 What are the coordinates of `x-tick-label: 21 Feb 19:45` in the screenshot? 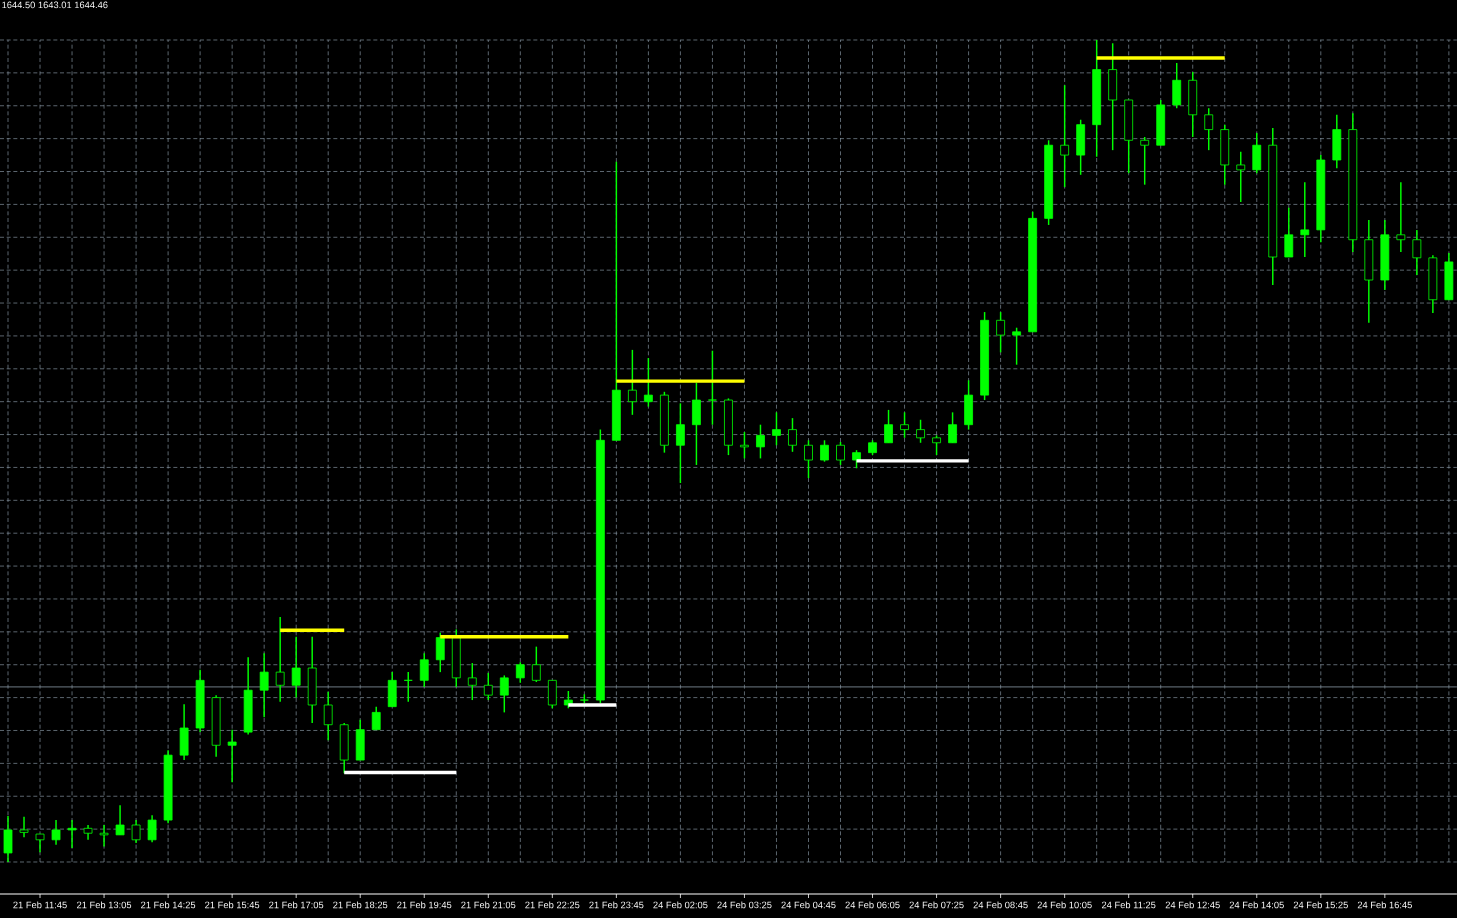 It's located at (424, 905).